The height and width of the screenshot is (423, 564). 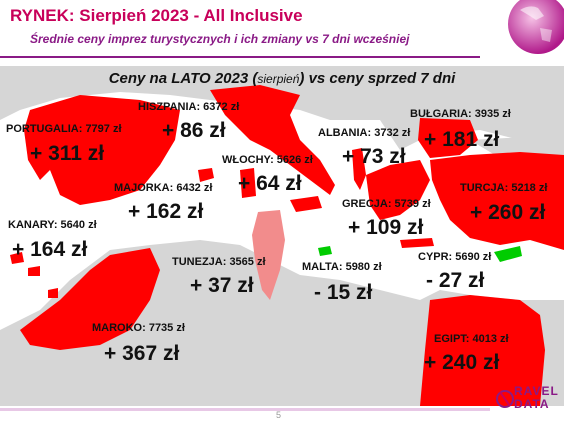 I want to click on label-grecja: GRECJA: 5739 zł, so click(x=386, y=204).